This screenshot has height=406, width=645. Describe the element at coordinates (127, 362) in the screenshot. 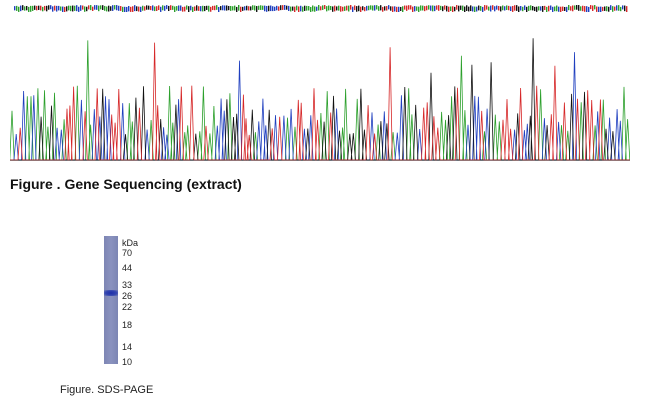

I see `marker-label: 10` at that location.